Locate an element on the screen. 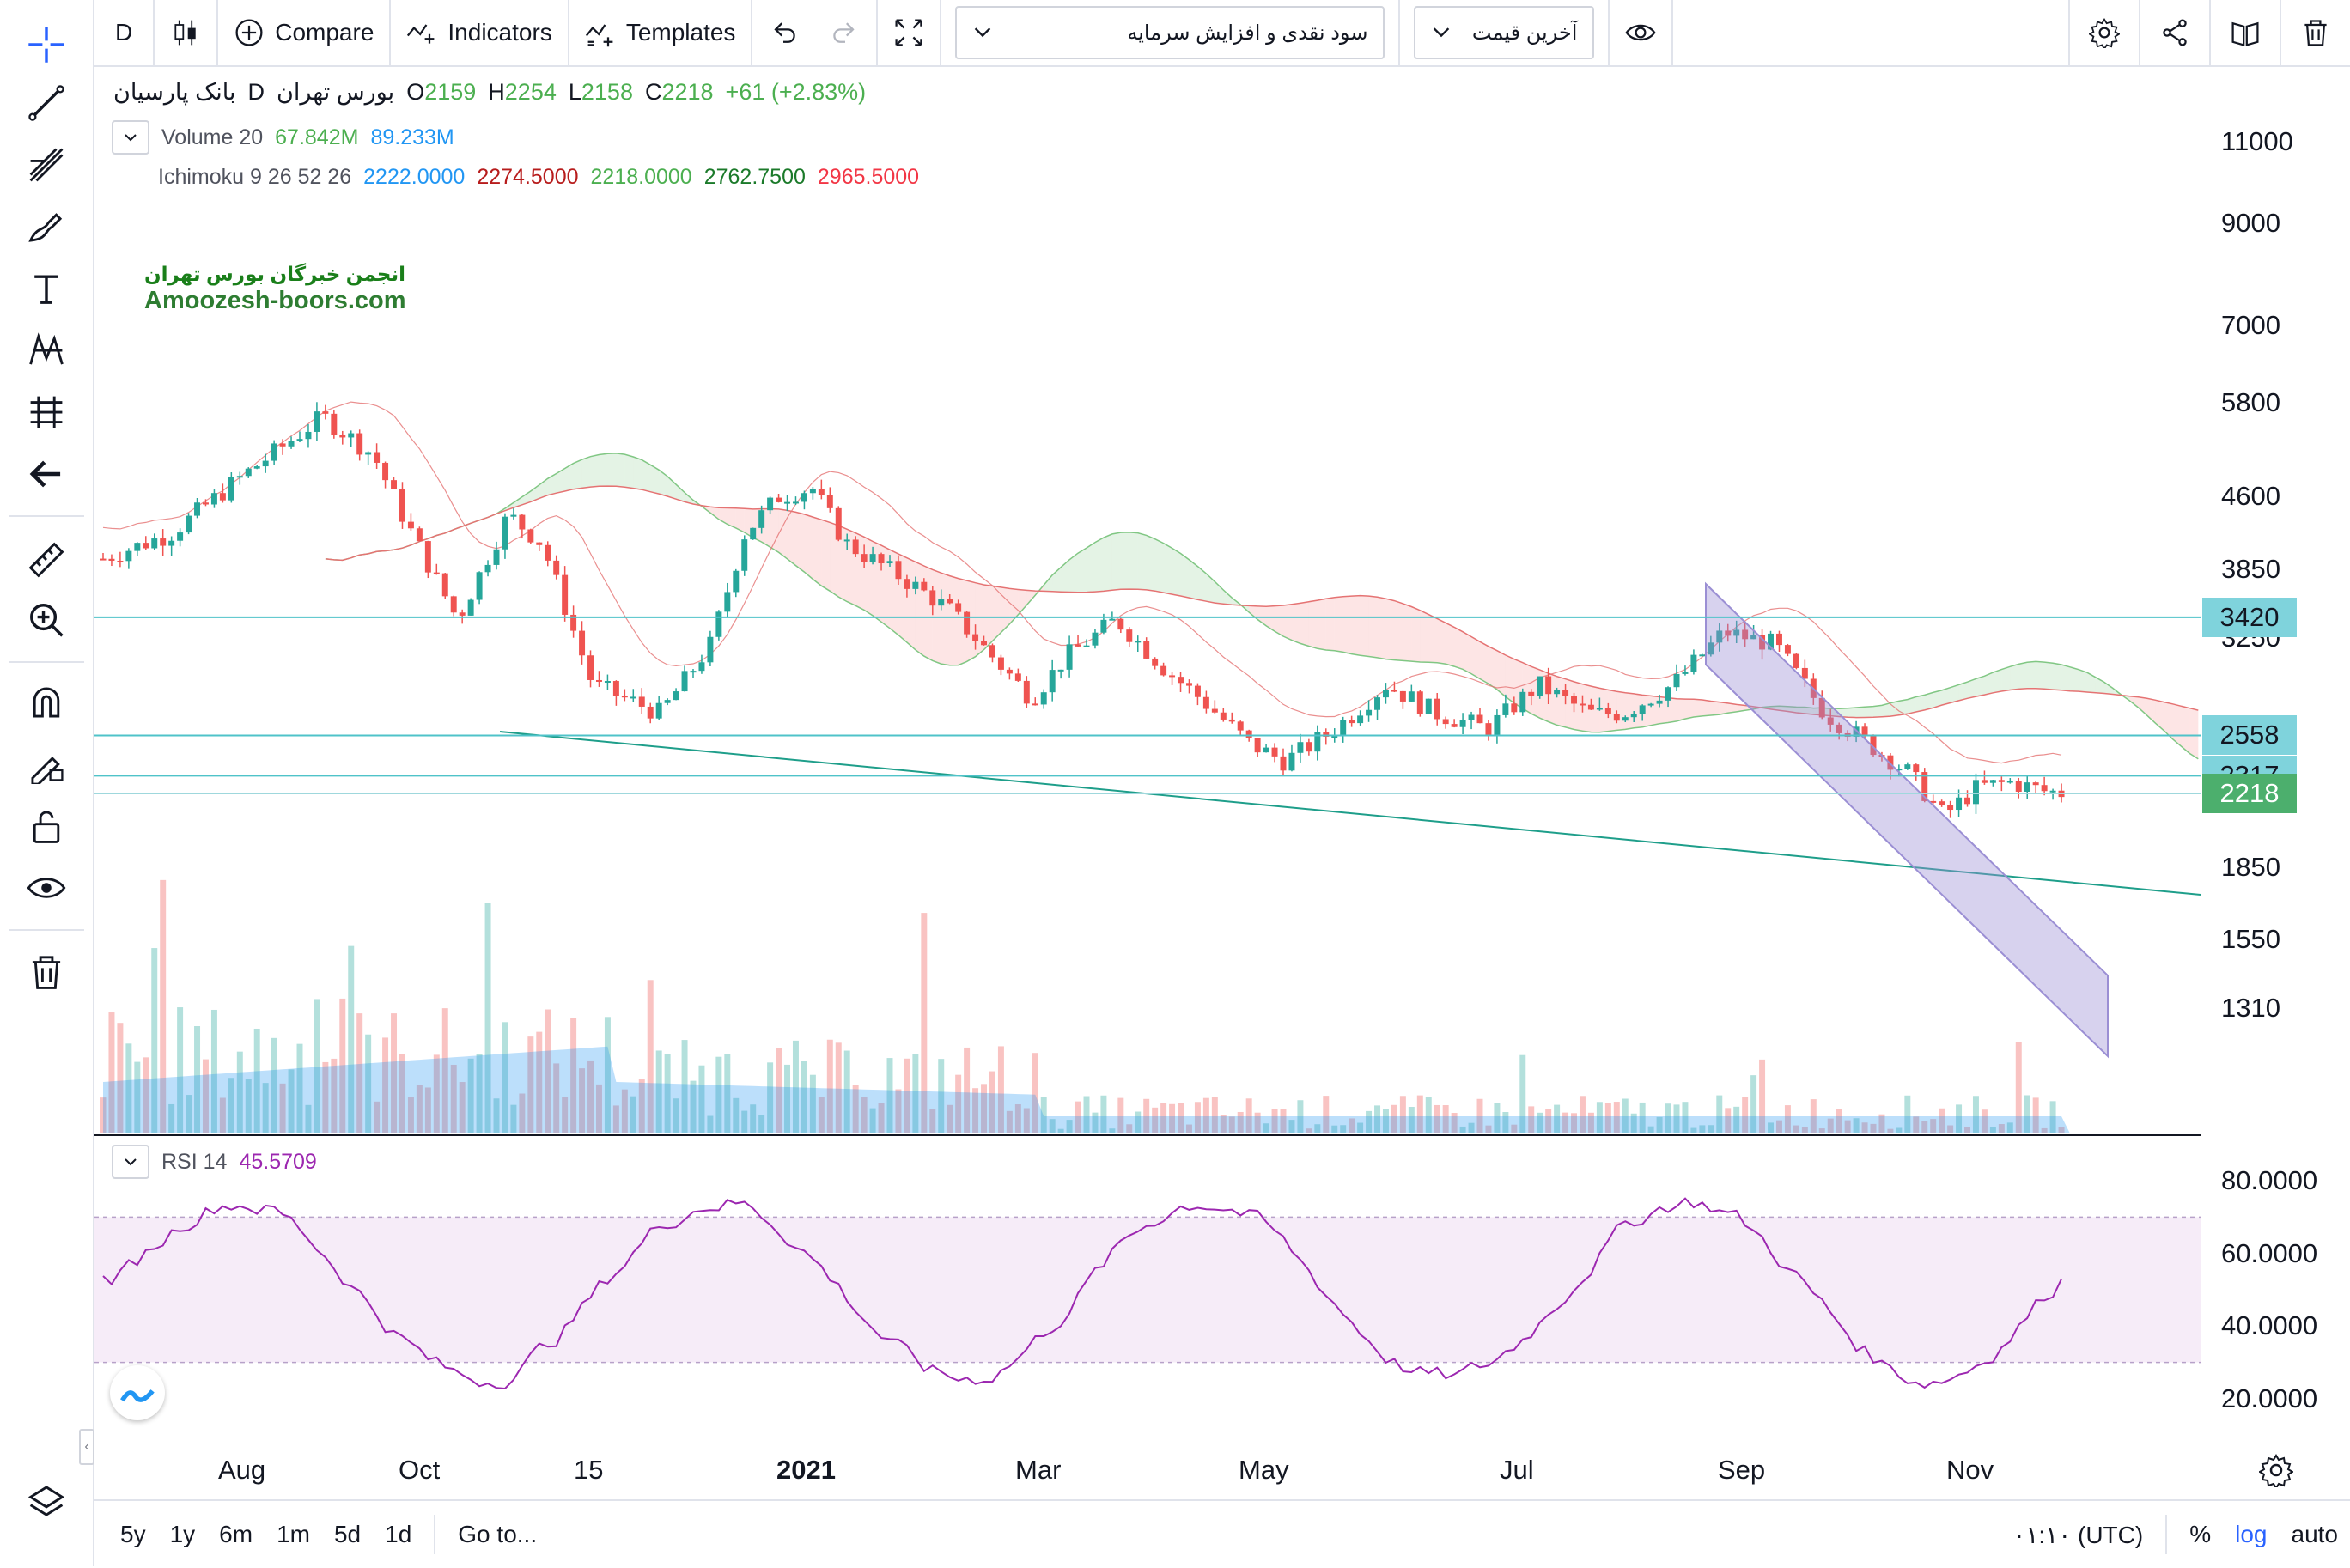  dividends-dropdown: سود نقدی و افزایش سرمایه is located at coordinates (1170, 32).